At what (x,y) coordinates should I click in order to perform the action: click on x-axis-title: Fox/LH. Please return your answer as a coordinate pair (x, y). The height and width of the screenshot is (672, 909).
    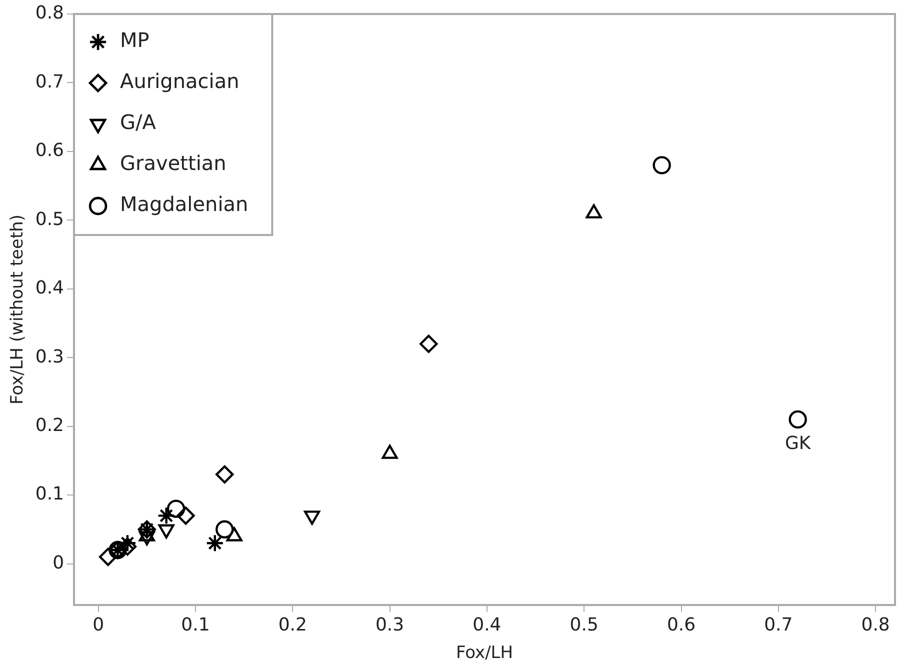
    Looking at the image, I should click on (485, 653).